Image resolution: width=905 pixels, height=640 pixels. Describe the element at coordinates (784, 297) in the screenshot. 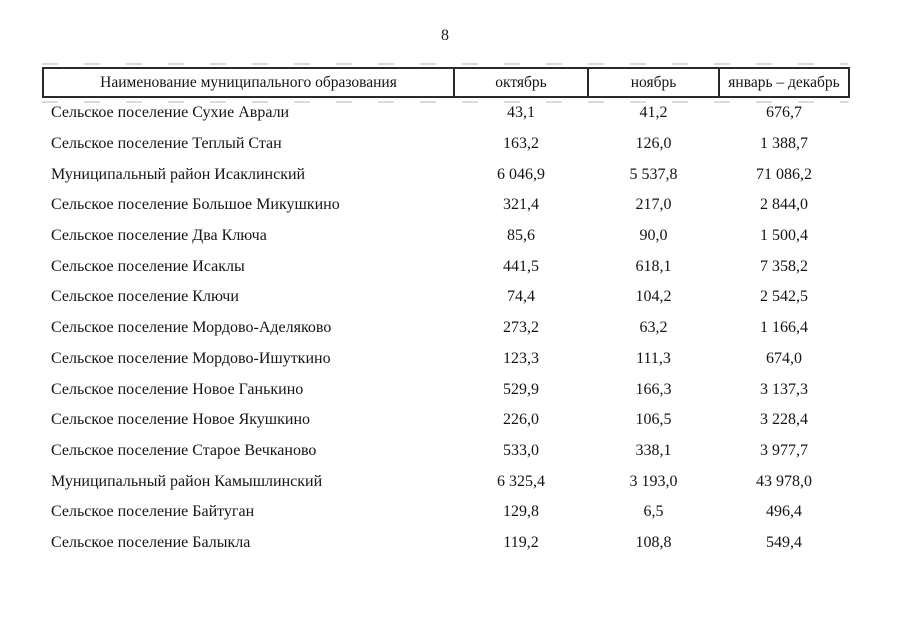

I see `january-december-value-cell: 2 542,5` at that location.